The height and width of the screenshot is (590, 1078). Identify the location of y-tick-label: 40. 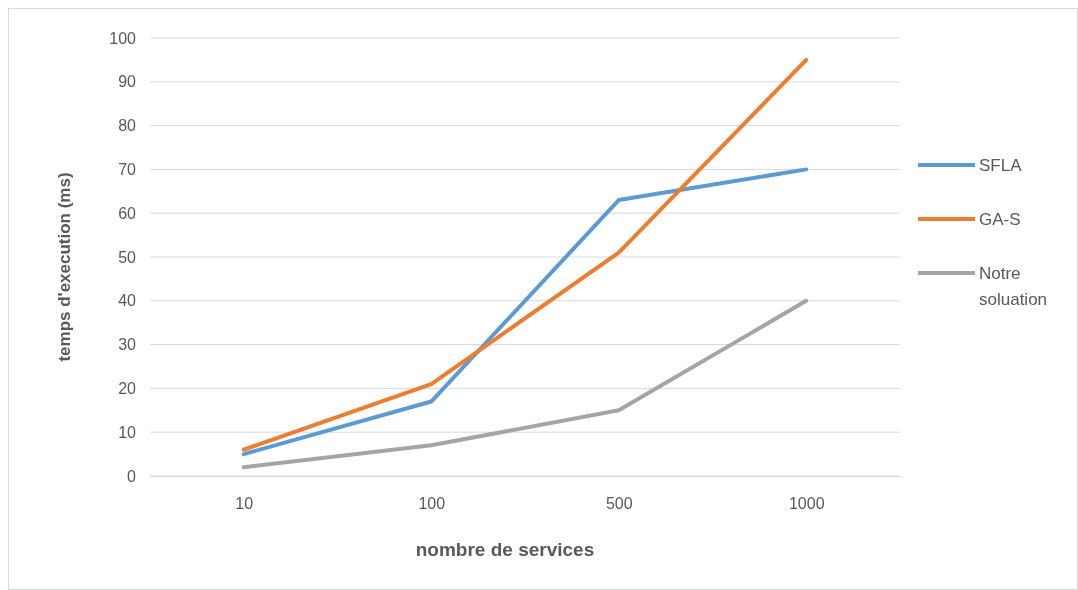
(127, 301).